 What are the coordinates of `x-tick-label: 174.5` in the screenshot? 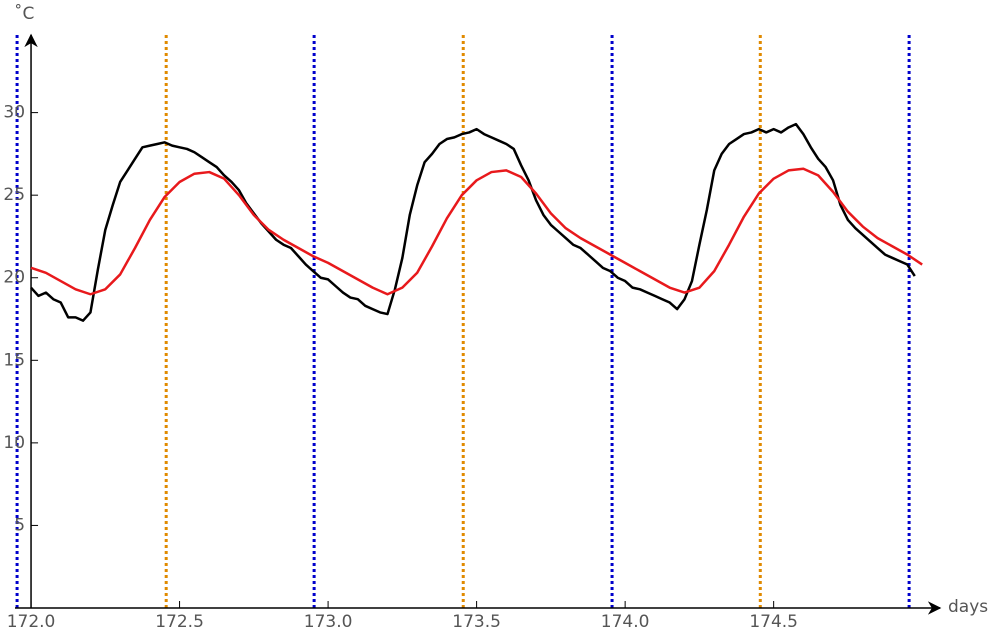 It's located at (773, 622).